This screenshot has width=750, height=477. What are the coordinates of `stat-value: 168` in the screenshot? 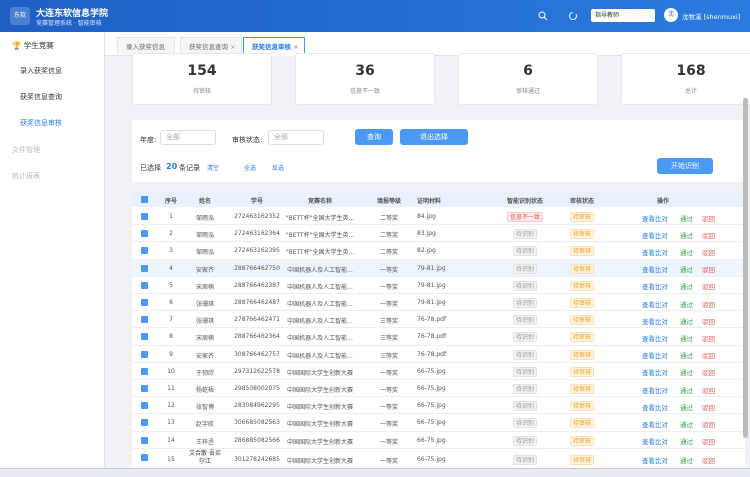 It's located at (691, 71).